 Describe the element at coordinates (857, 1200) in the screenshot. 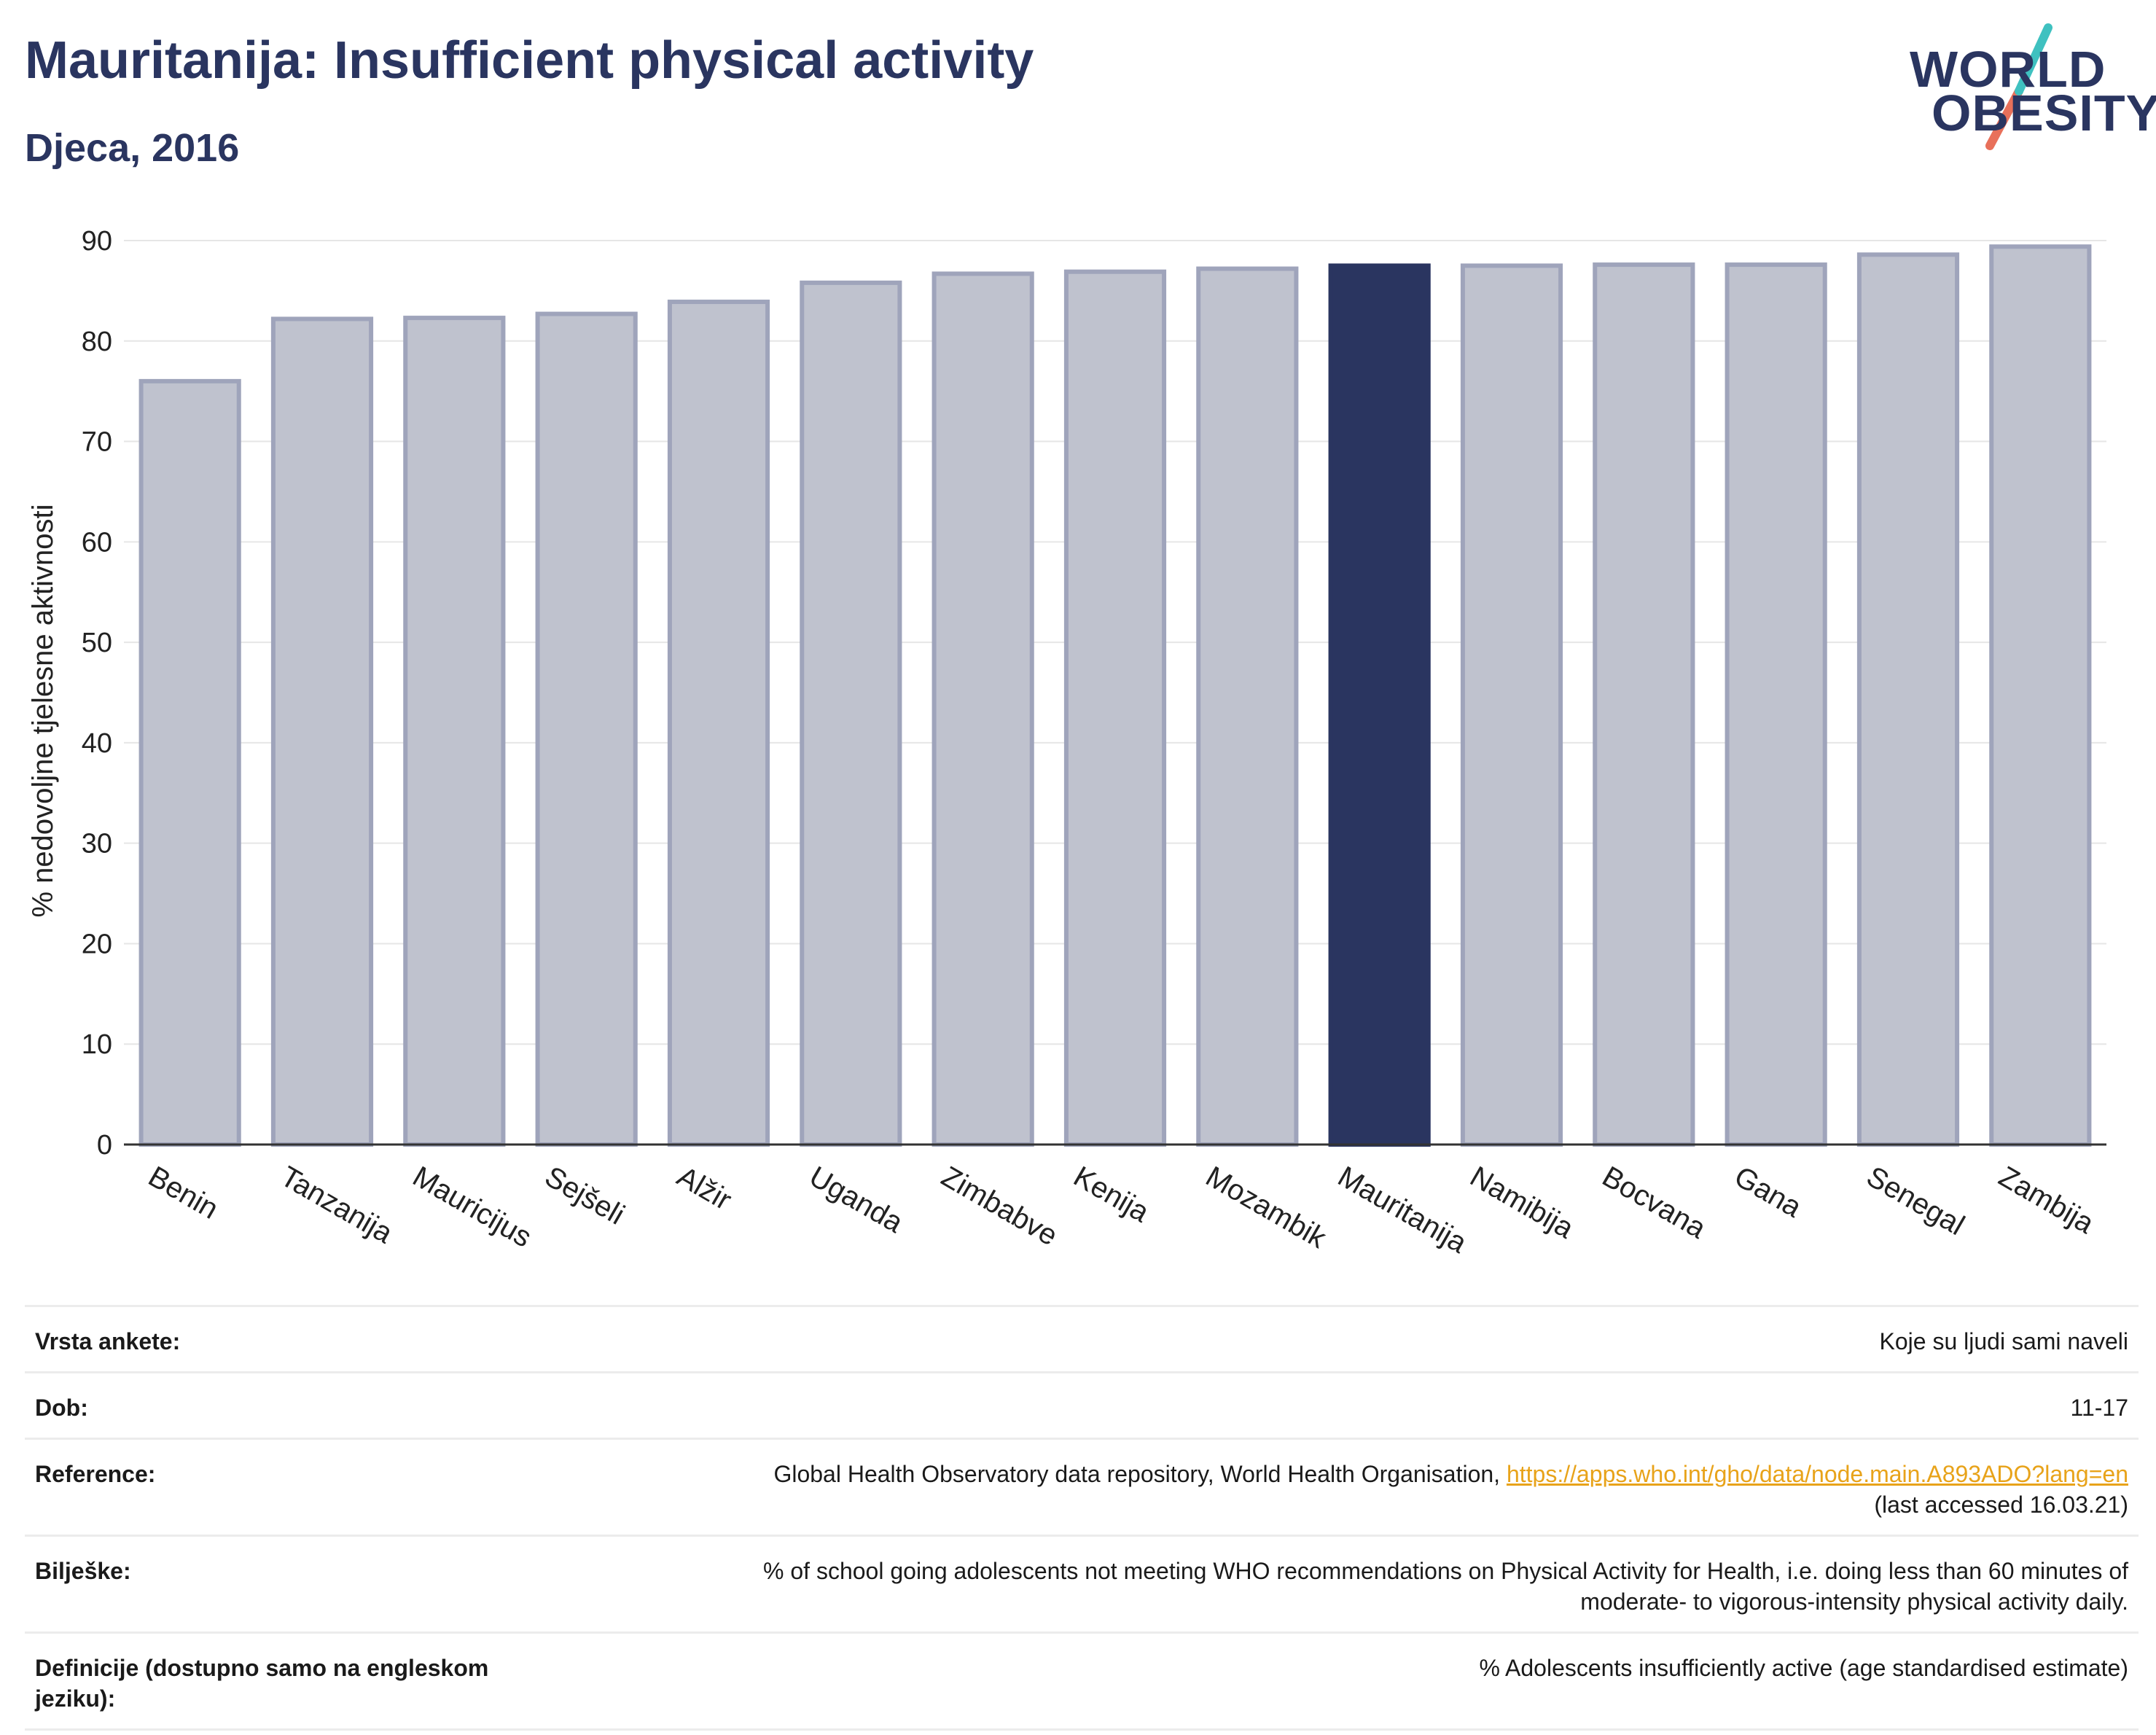

I see `x-tick-label: Uganda` at that location.